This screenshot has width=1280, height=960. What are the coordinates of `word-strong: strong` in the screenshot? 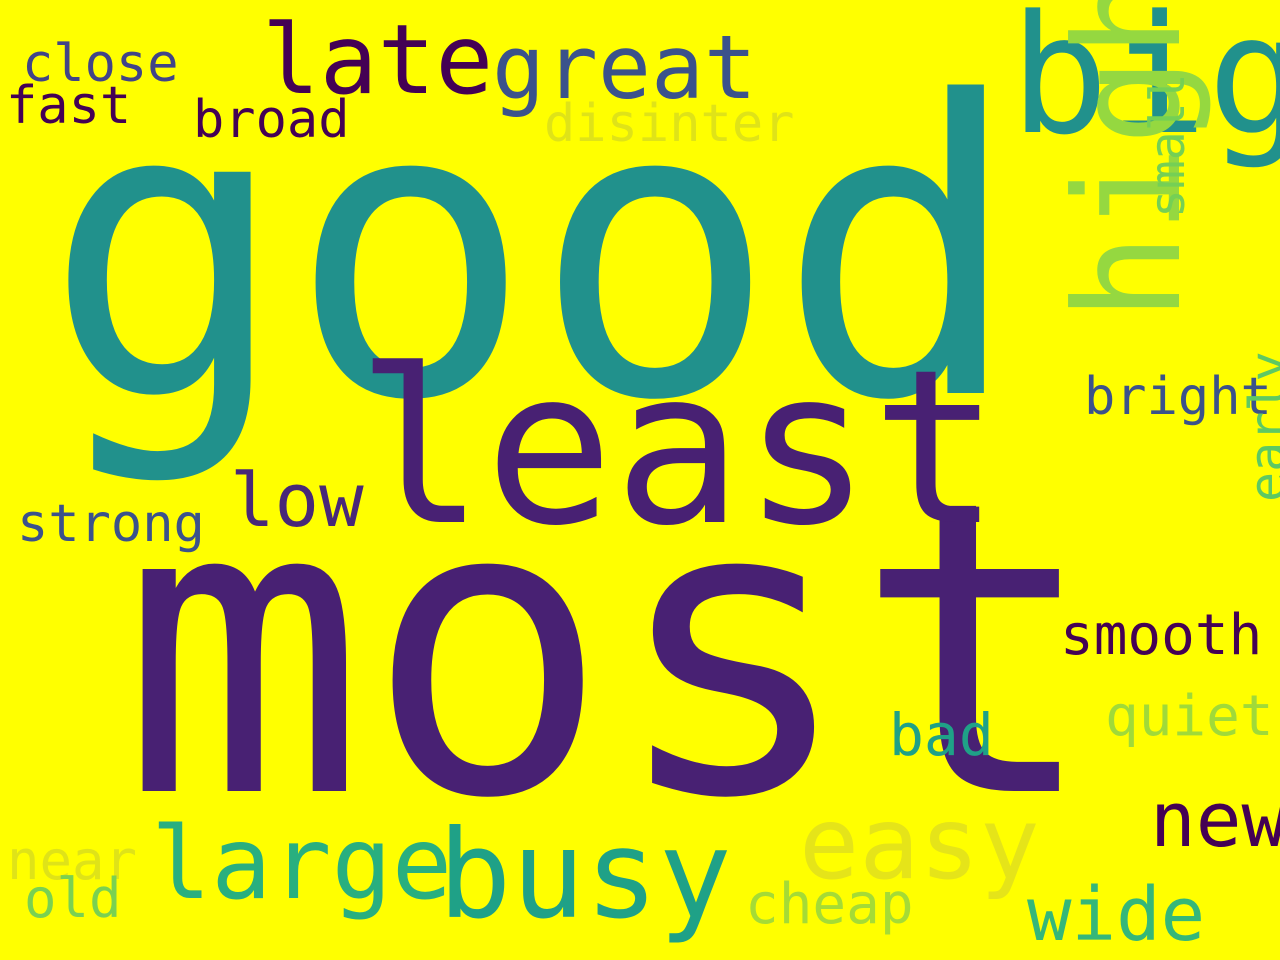 It's located at (111, 524).